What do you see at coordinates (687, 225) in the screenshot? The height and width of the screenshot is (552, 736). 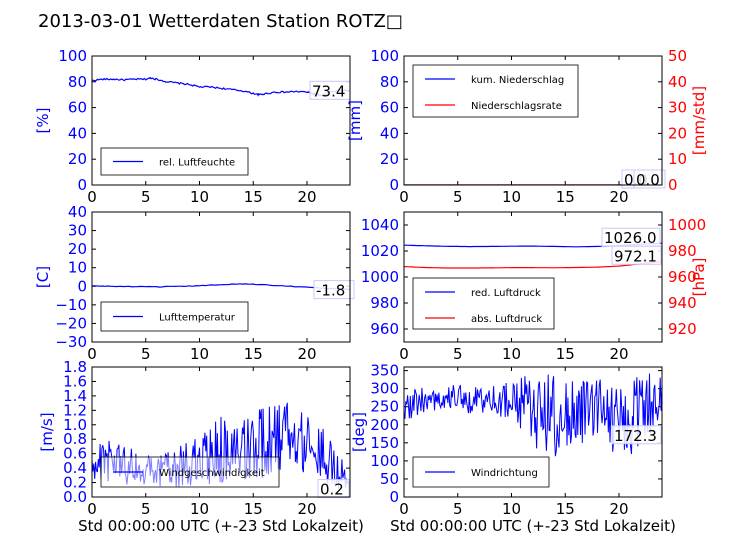 I see `y2-tick-label: 1000` at bounding box center [687, 225].